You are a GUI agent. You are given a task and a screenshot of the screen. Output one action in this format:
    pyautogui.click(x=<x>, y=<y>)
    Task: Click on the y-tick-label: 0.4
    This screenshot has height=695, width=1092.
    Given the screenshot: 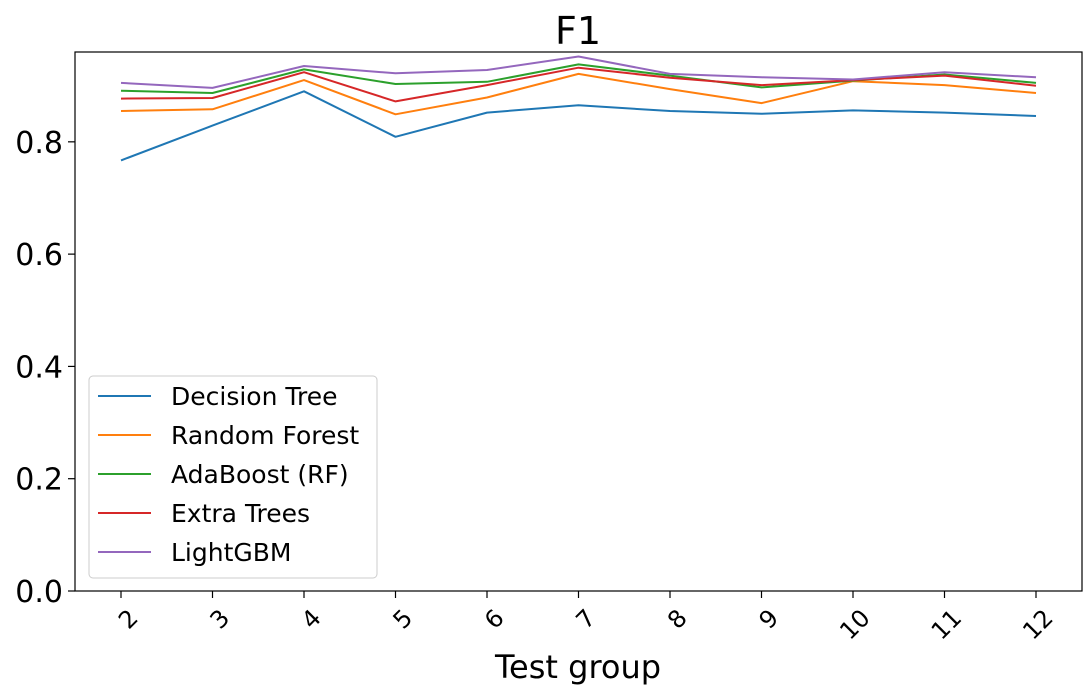 What is the action you would take?
    pyautogui.click(x=39, y=367)
    